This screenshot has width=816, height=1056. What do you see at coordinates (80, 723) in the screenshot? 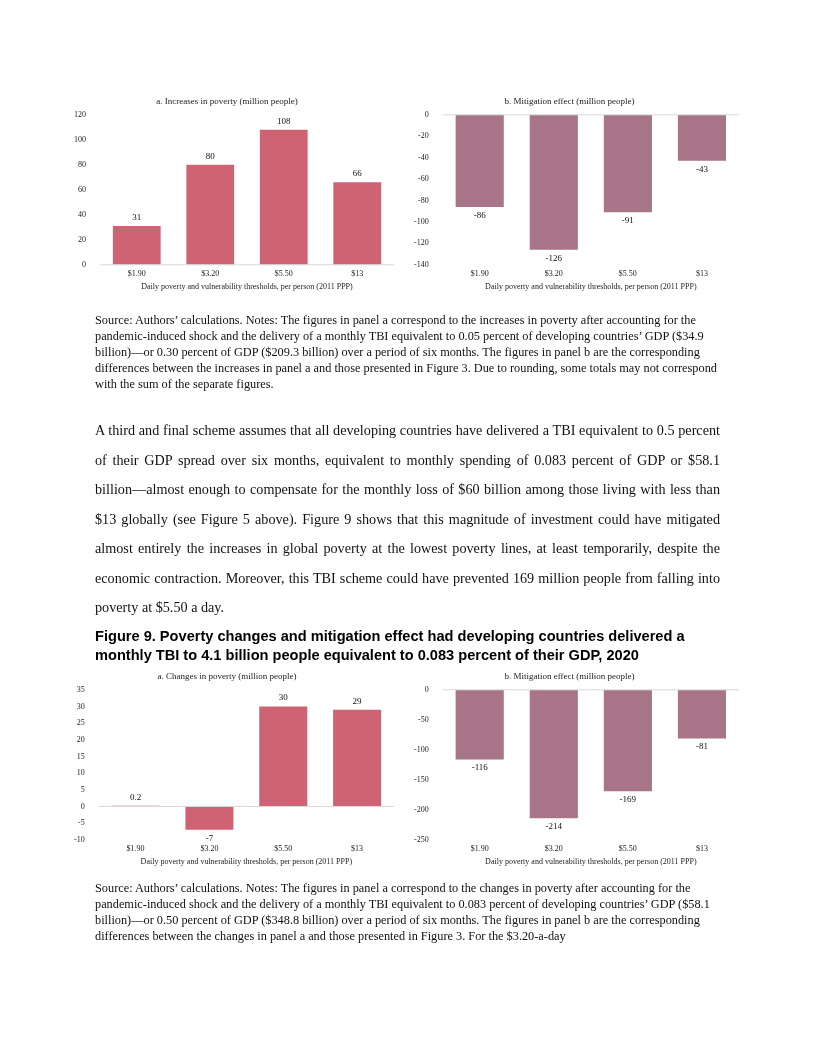
I see `y-tick-label: 25` at bounding box center [80, 723].